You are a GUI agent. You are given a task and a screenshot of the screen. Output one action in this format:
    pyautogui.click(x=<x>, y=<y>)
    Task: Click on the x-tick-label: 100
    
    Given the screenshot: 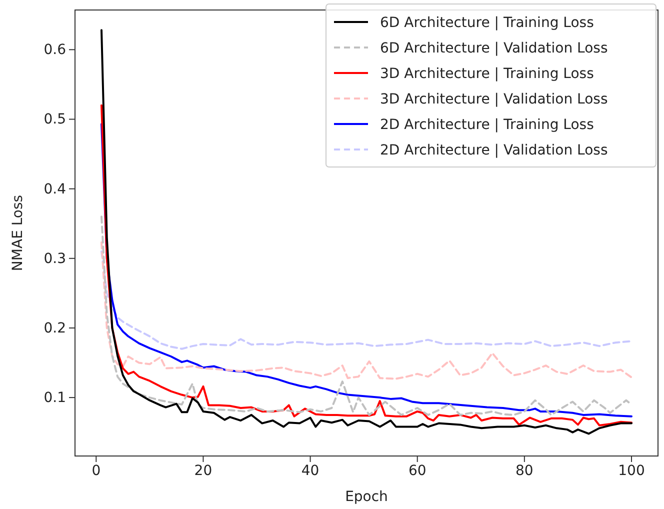 What is the action you would take?
    pyautogui.click(x=631, y=470)
    